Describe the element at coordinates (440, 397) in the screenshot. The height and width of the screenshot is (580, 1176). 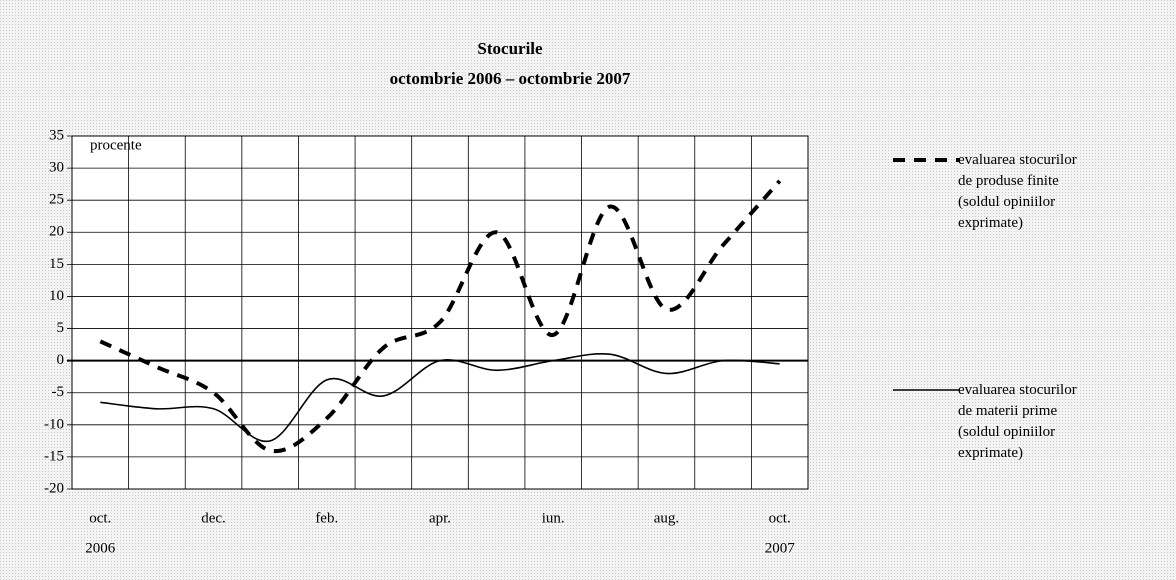
I see `series-line` at that location.